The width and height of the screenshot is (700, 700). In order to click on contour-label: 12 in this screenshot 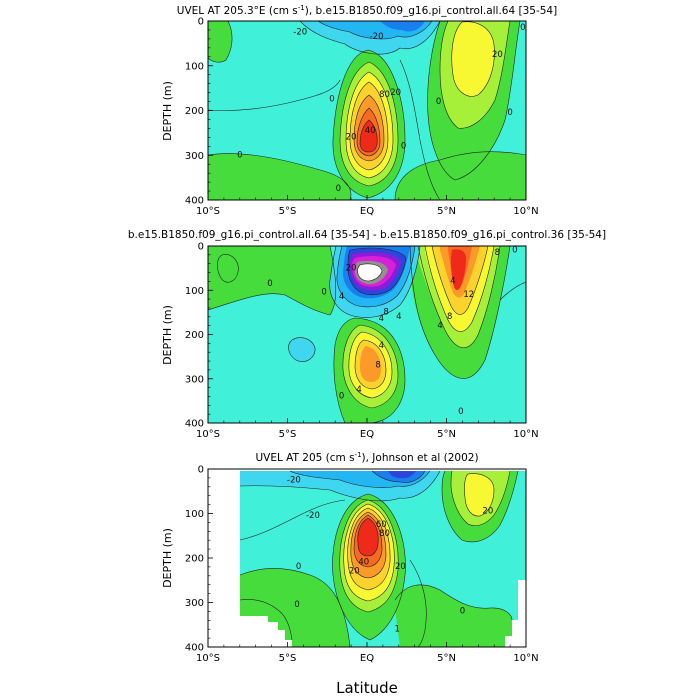, I will do `click(468, 295)`.